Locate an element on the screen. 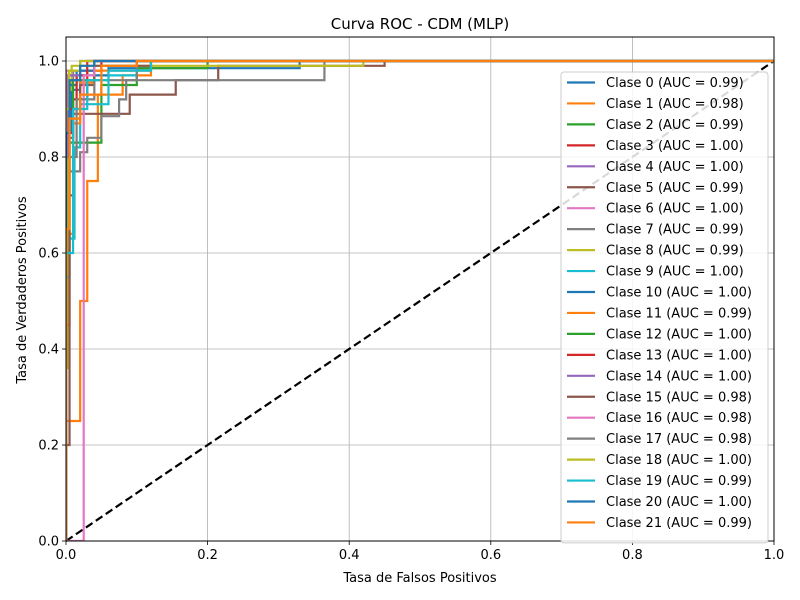 The height and width of the screenshot is (600, 800). x-tick-label: 0.8 is located at coordinates (632, 555).